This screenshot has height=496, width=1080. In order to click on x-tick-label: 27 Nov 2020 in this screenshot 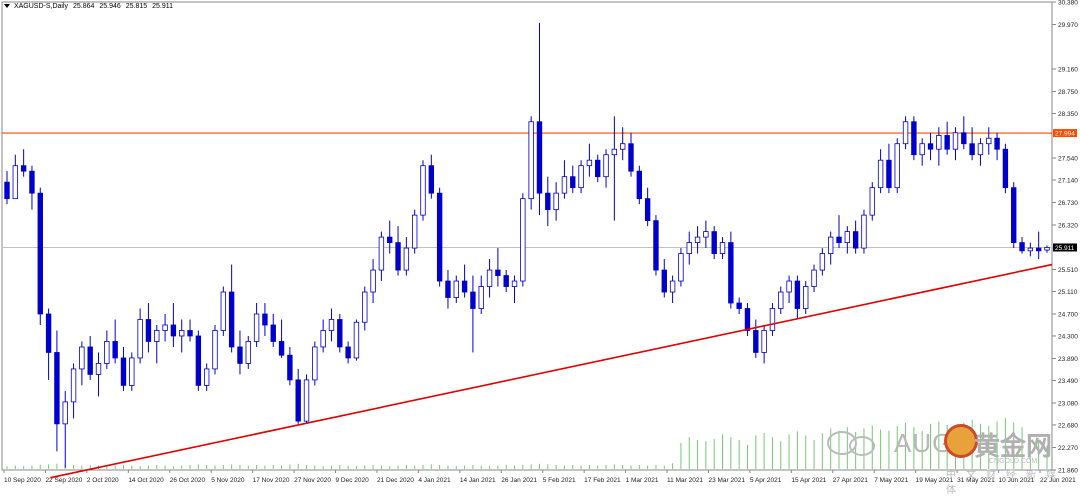, I will do `click(312, 480)`.